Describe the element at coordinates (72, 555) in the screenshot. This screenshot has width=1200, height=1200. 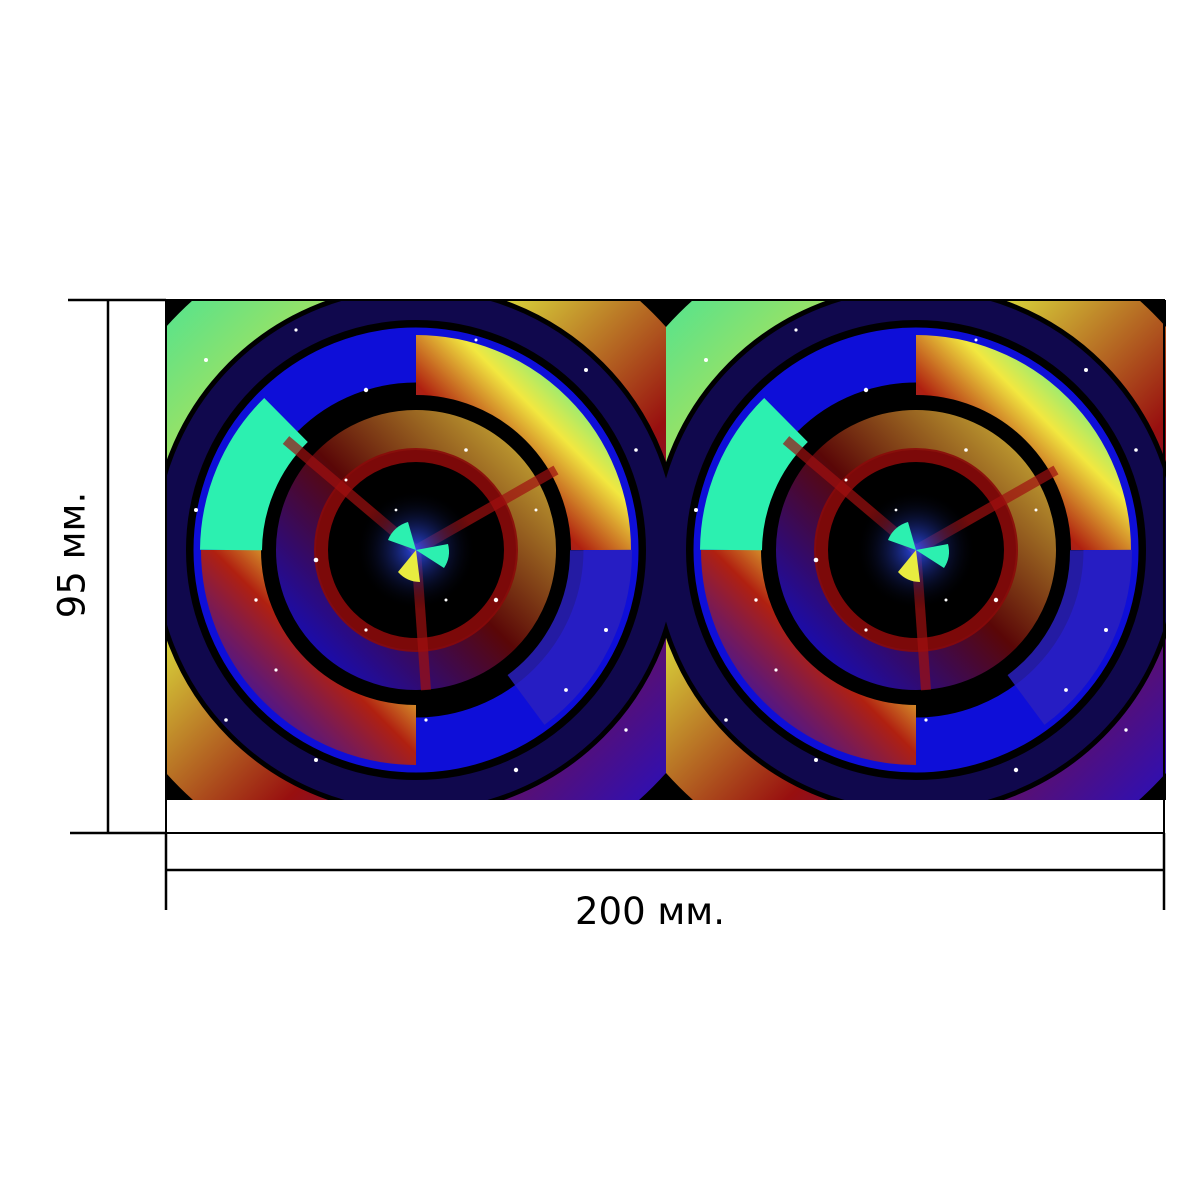
I see `height-label: 95 мм.` at that location.